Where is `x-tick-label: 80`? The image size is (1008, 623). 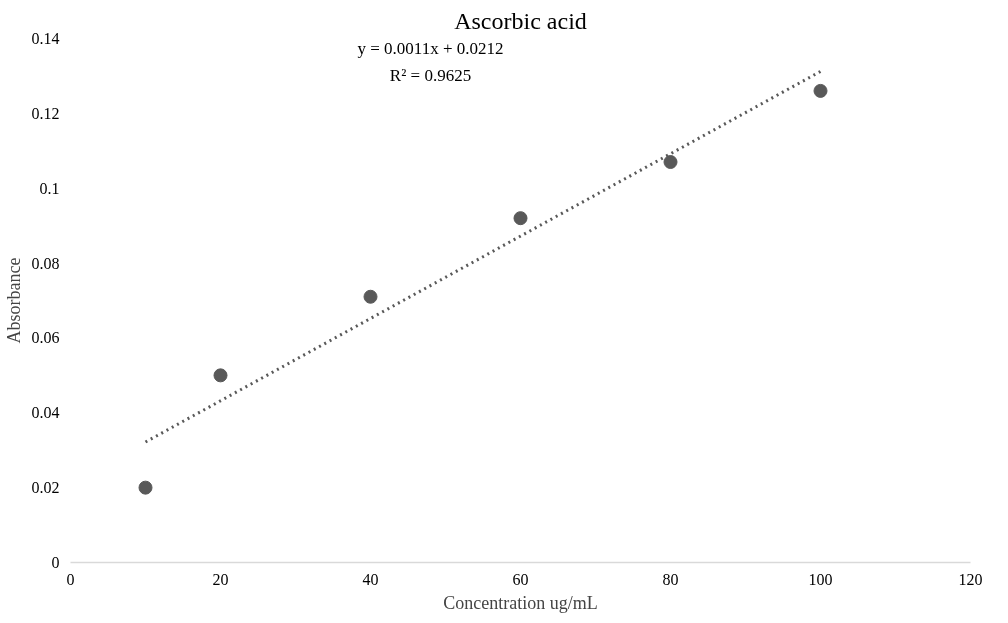 x-tick-label: 80 is located at coordinates (670, 579).